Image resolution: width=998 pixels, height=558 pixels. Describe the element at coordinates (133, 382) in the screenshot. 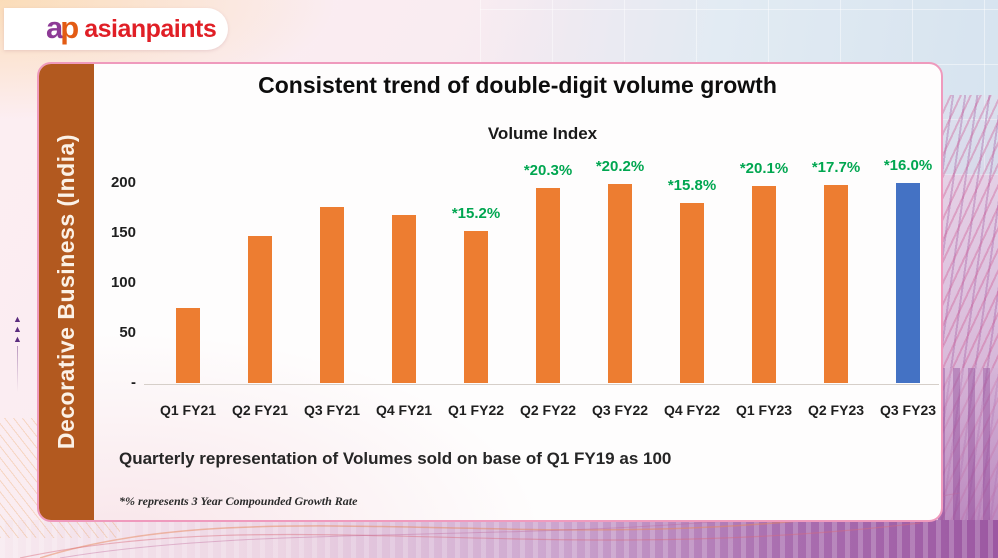

I see `y-axis-tick--: -` at that location.